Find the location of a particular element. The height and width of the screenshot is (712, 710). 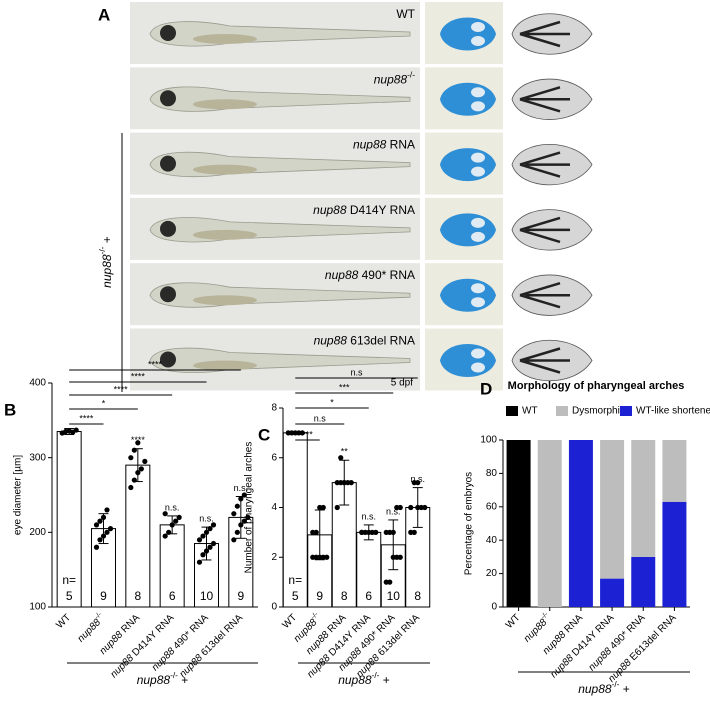

legend-swatch is located at coordinates (512, 411).